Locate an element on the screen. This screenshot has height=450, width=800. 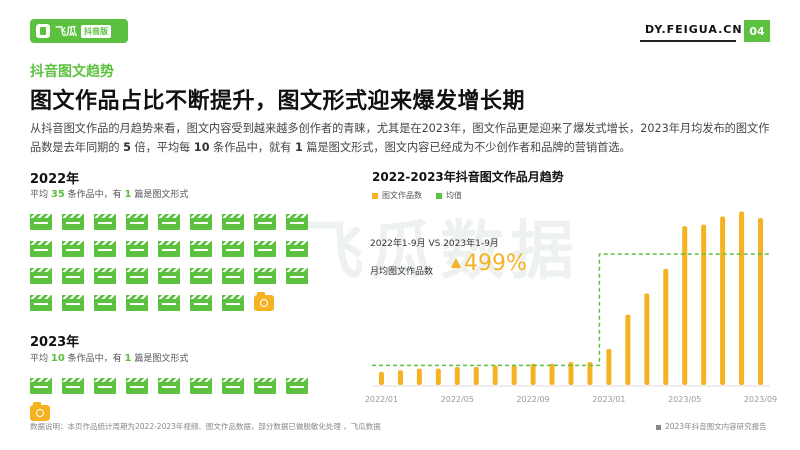
x-tick-label: 2023/01 is located at coordinates (608, 399).